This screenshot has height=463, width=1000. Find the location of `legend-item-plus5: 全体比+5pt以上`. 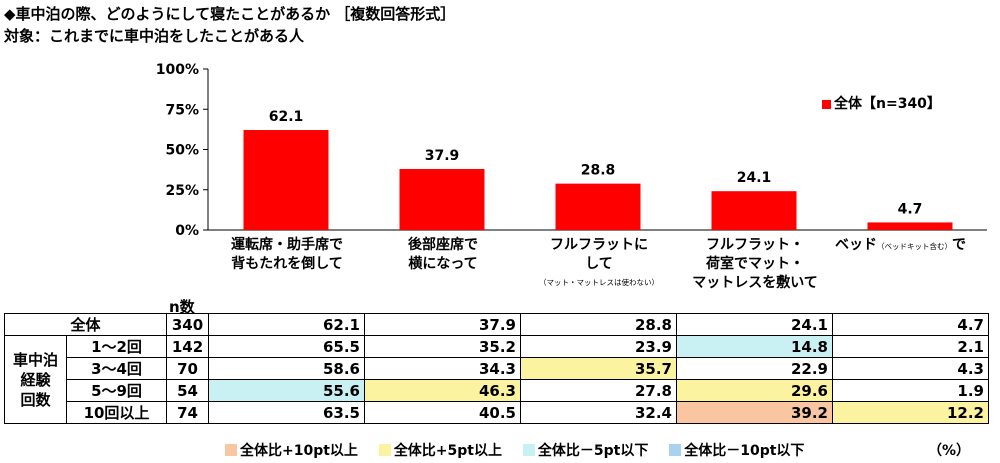

legend-item-plus5: 全体比+5pt以上 is located at coordinates (440, 450).